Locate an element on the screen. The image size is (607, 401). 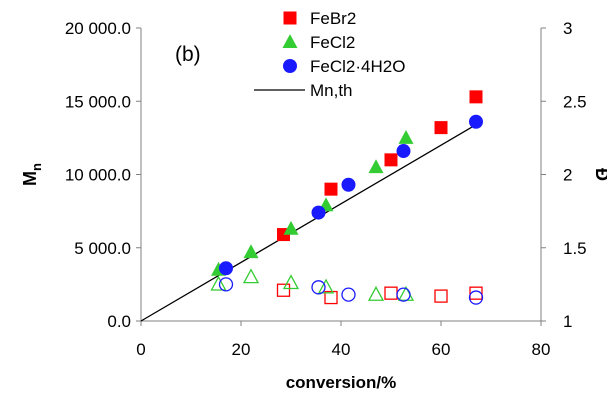
legend-marker-triangle is located at coordinates (290, 41).